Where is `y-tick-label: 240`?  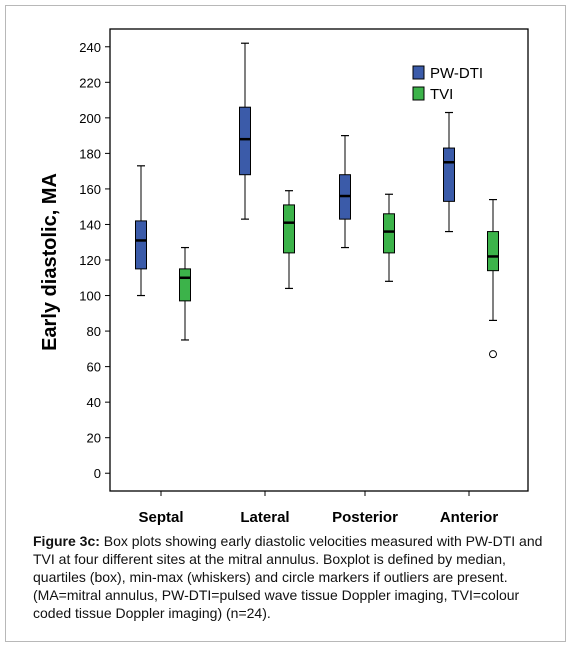 y-tick-label: 240 is located at coordinates (90, 47).